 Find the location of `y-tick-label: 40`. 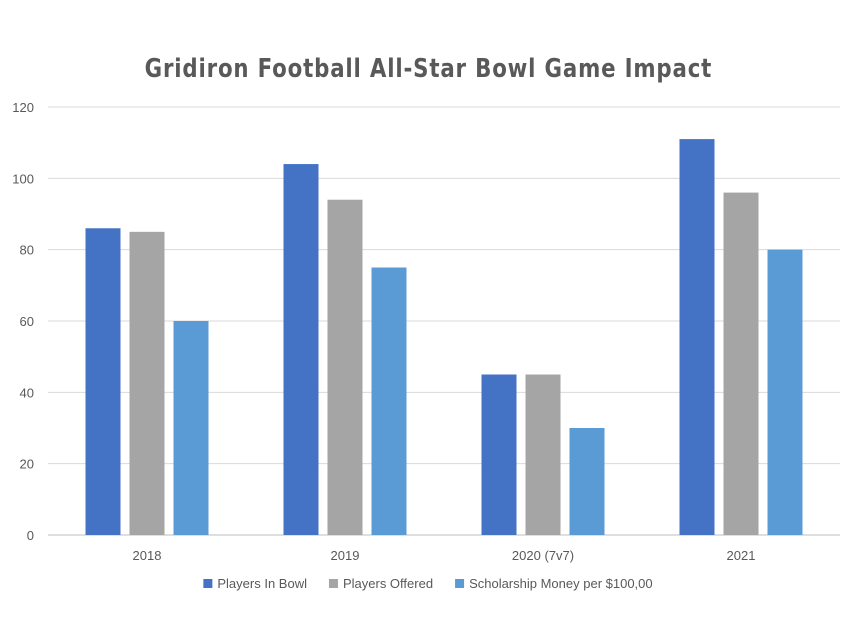

y-tick-label: 40 is located at coordinates (27, 392).